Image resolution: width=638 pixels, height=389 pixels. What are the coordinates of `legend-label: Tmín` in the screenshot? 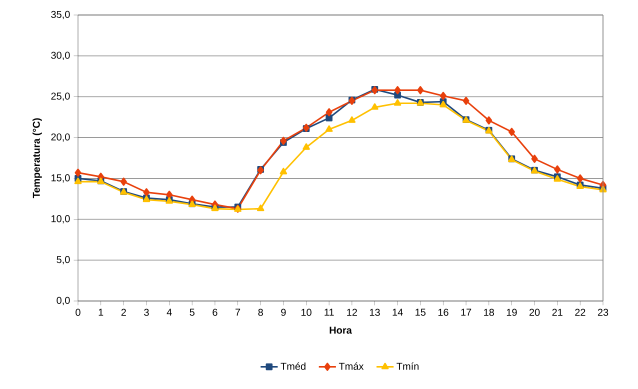 It's located at (407, 366).